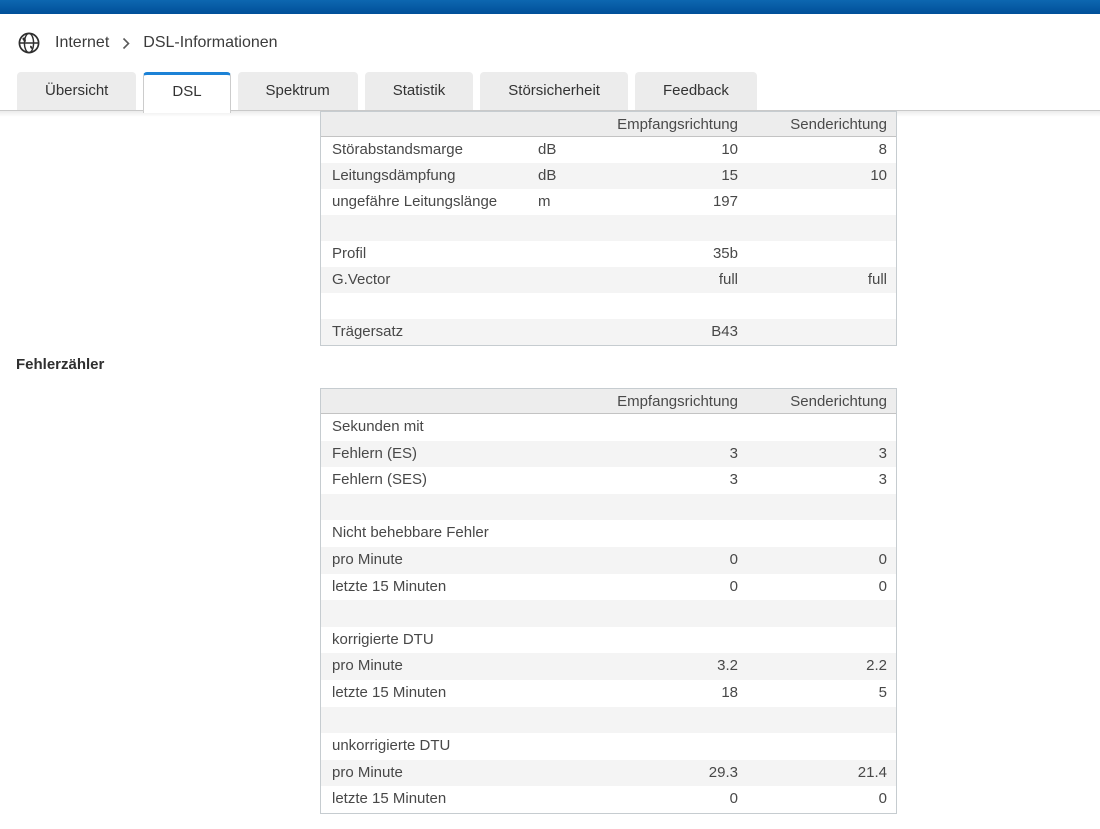 This screenshot has height=829, width=1100. I want to click on row-label: Trägersatz, so click(368, 331).